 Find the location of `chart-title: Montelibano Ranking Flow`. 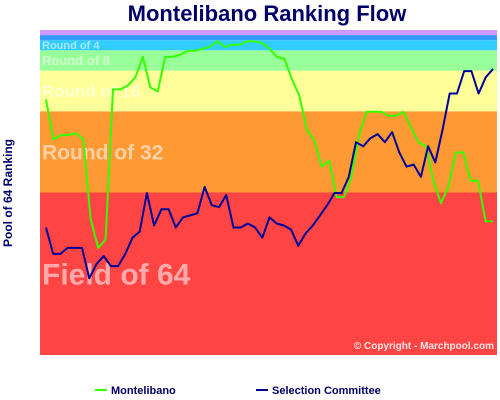

chart-title: Montelibano Ranking Flow is located at coordinates (268, 13).